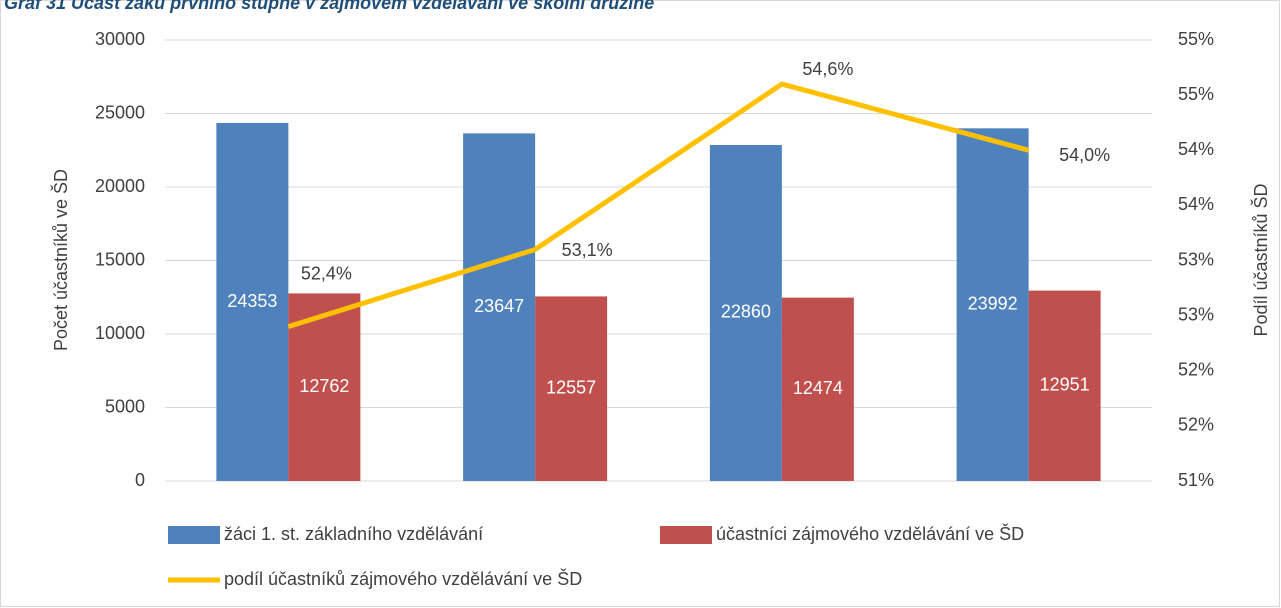 This screenshot has width=1281, height=608. Describe the element at coordinates (140, 480) in the screenshot. I see `y-tick-label: 0` at that location.